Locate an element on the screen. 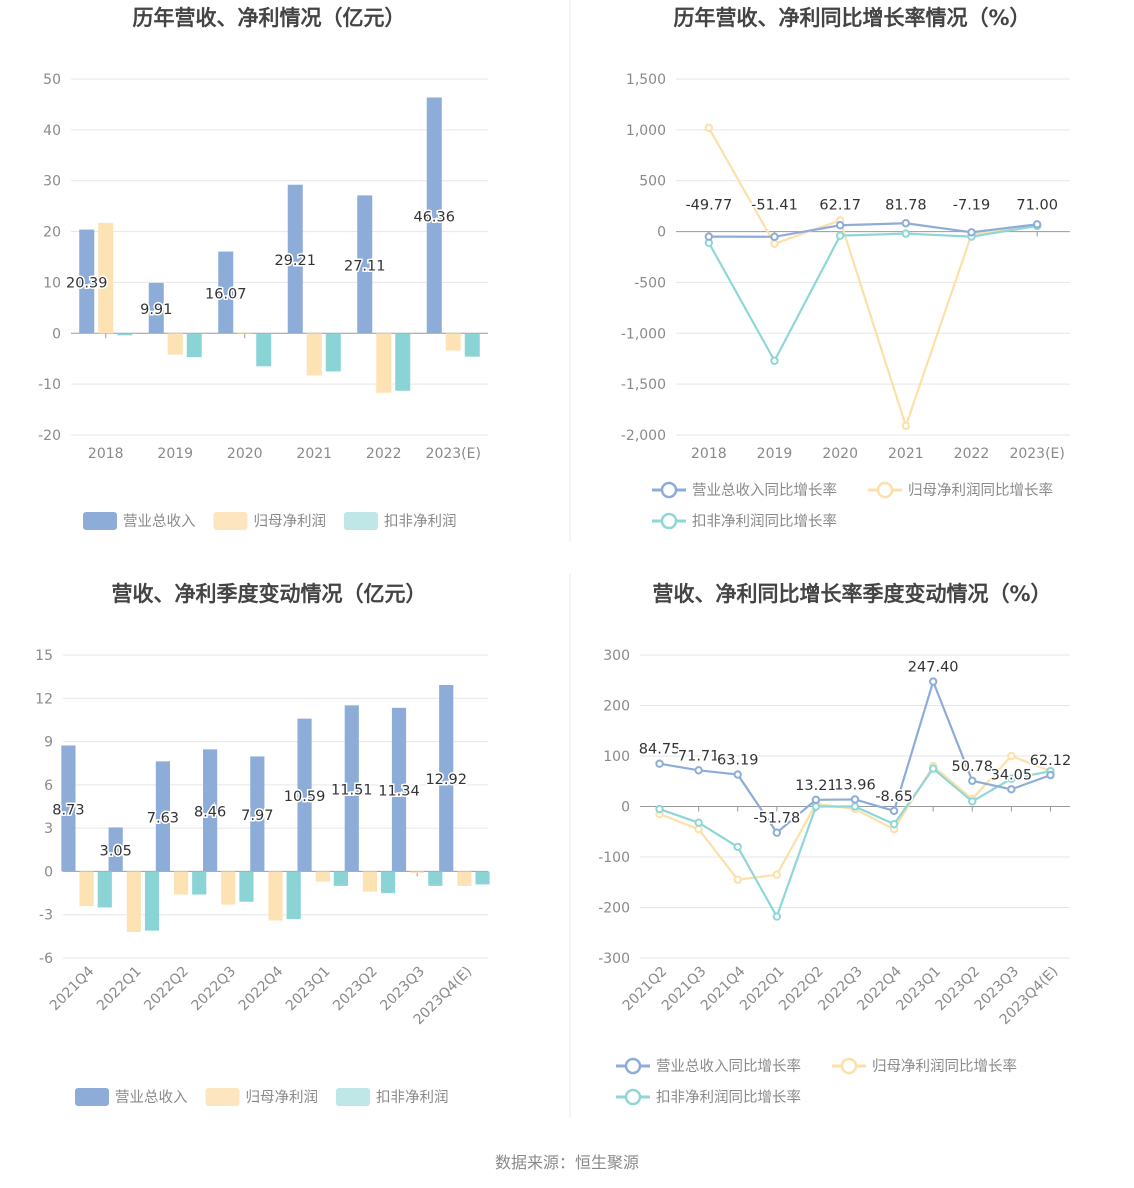  line-data-label: 13.96 is located at coordinates (855, 785).